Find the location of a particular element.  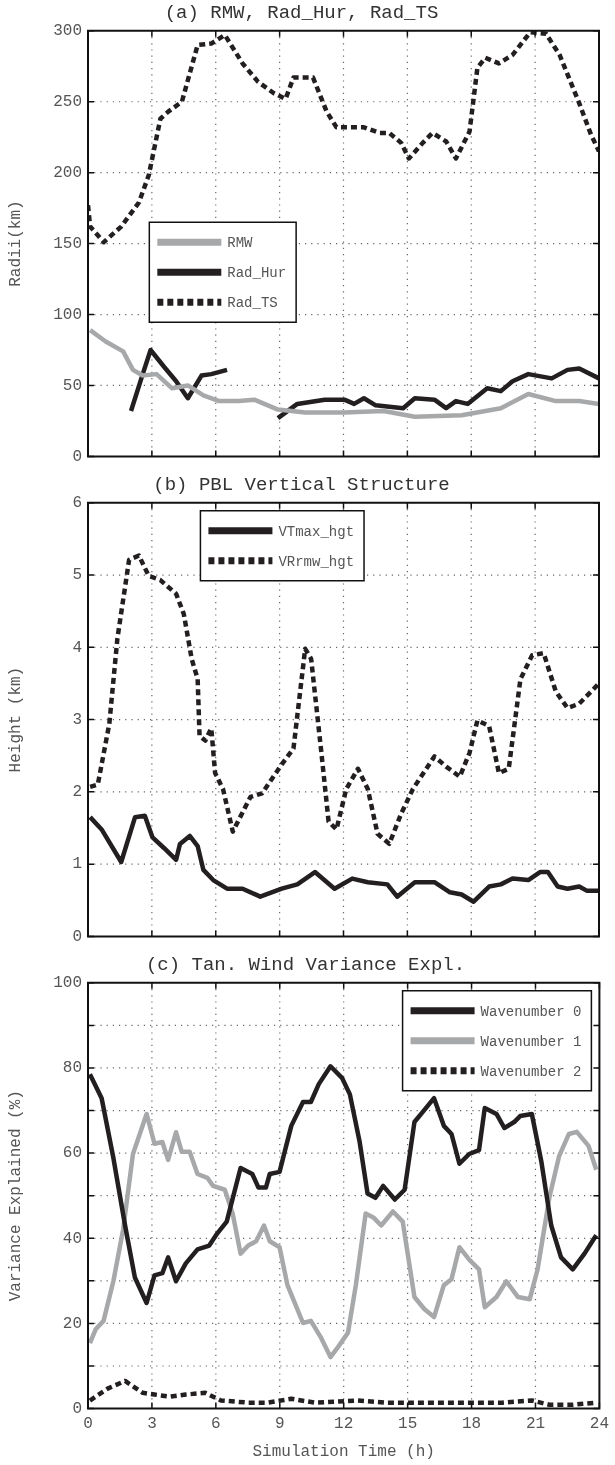

x-tick-label: 6 is located at coordinates (216, 1424).